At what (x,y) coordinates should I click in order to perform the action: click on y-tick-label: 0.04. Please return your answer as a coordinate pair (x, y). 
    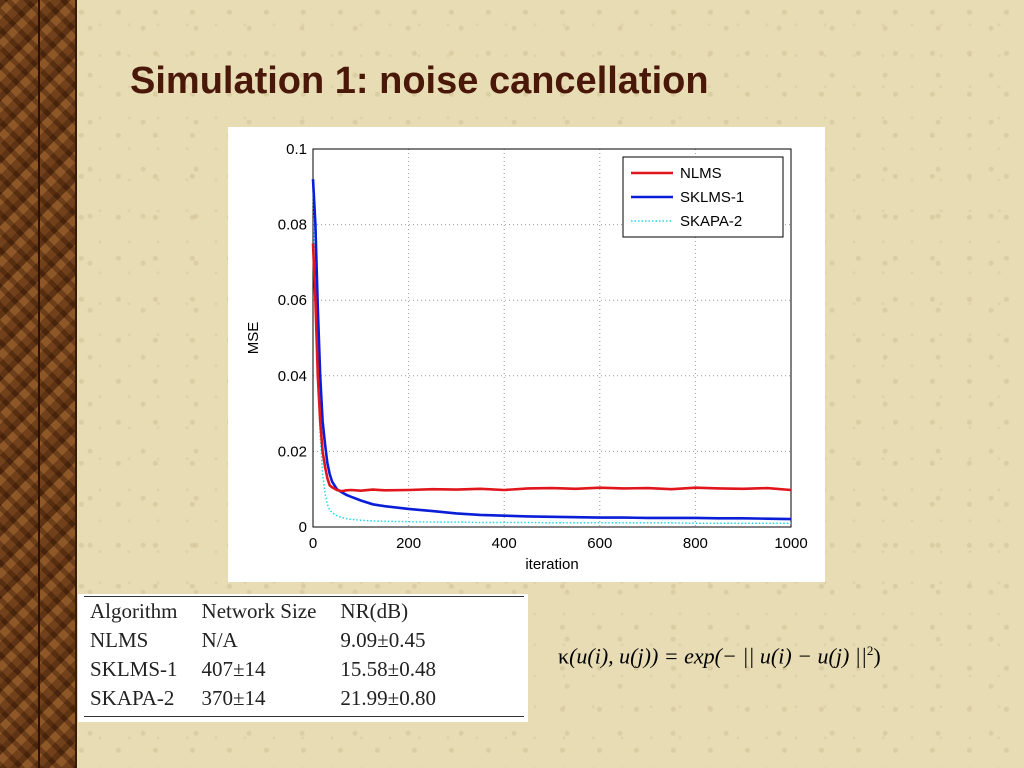
    Looking at the image, I should click on (292, 376).